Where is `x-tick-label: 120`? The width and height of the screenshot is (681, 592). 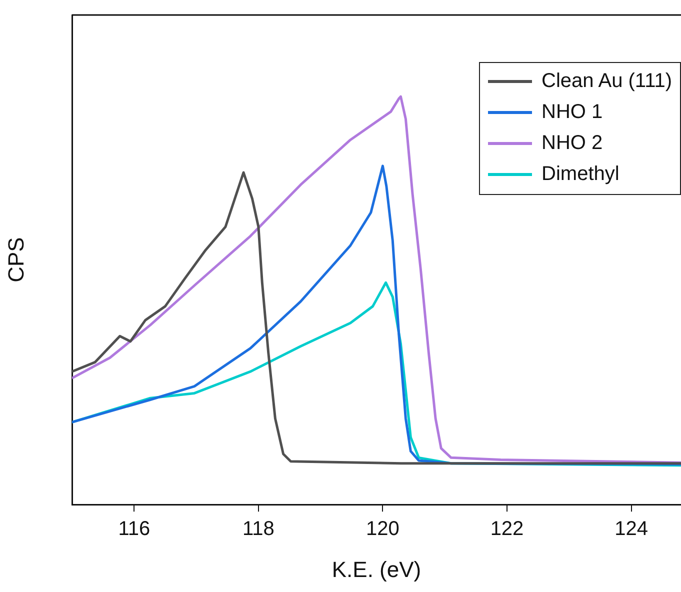
x-tick-label: 120 is located at coordinates (383, 529).